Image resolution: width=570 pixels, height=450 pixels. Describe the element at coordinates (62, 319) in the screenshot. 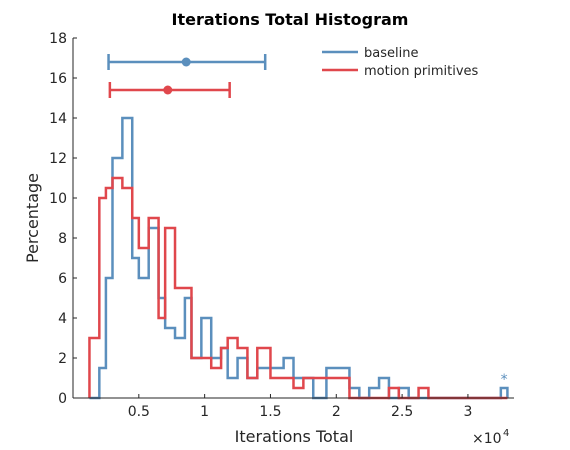

I see `y-tick-label: 4` at that location.